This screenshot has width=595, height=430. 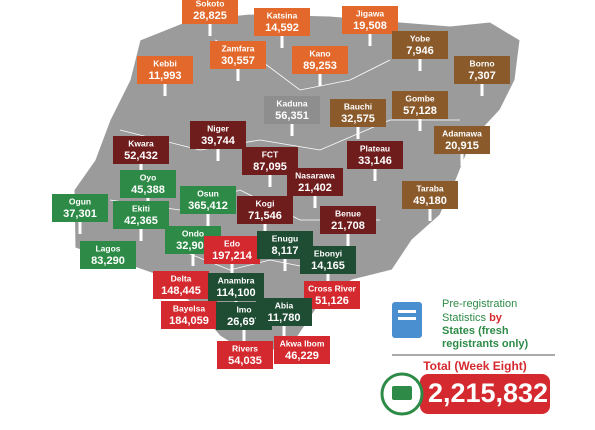 I want to click on state-name: Kaduna, so click(x=291, y=103).